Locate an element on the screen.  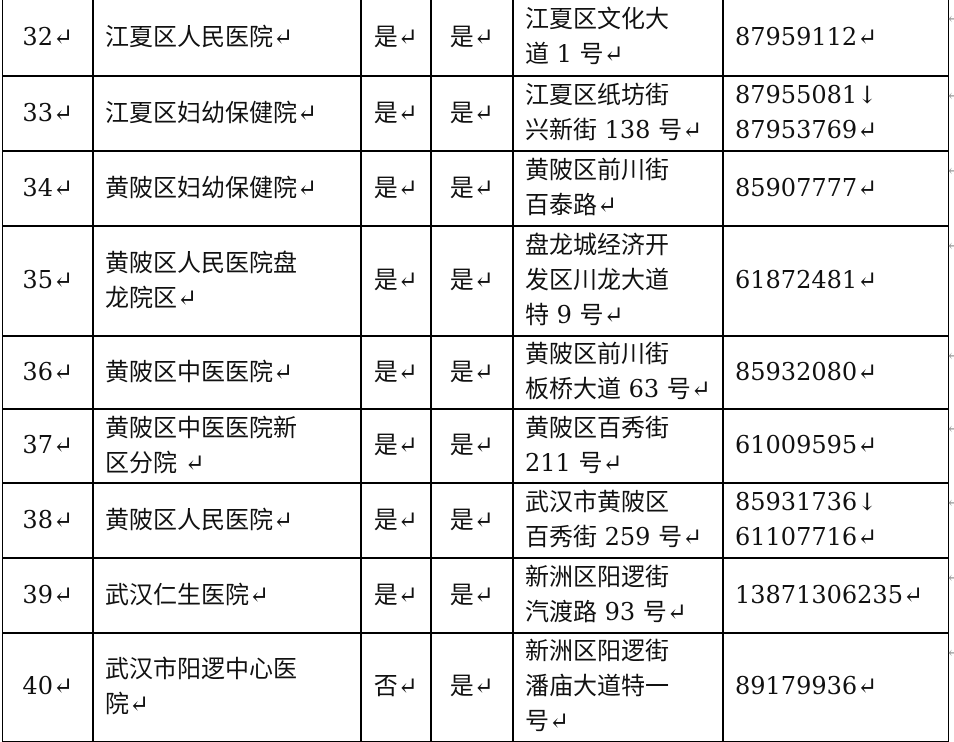
flag-a-cell: 否↵ is located at coordinates (396, 687).